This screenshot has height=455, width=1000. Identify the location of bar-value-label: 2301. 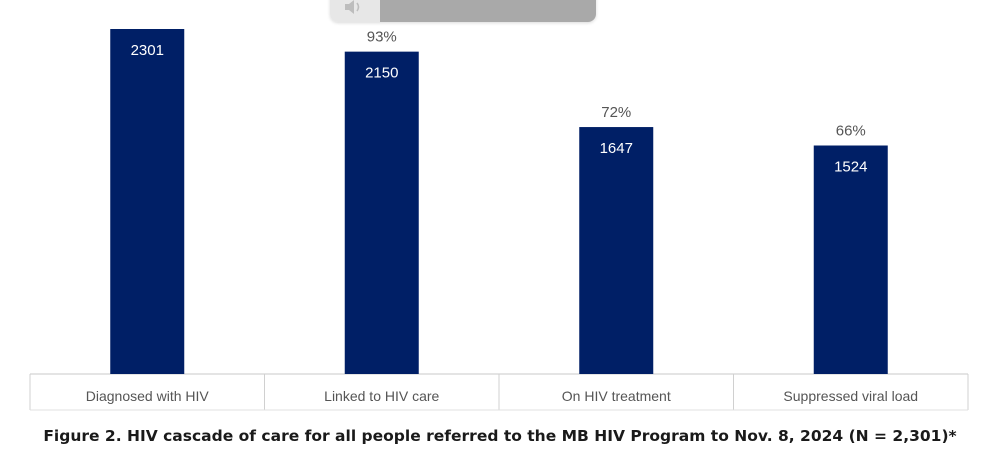
(147, 50).